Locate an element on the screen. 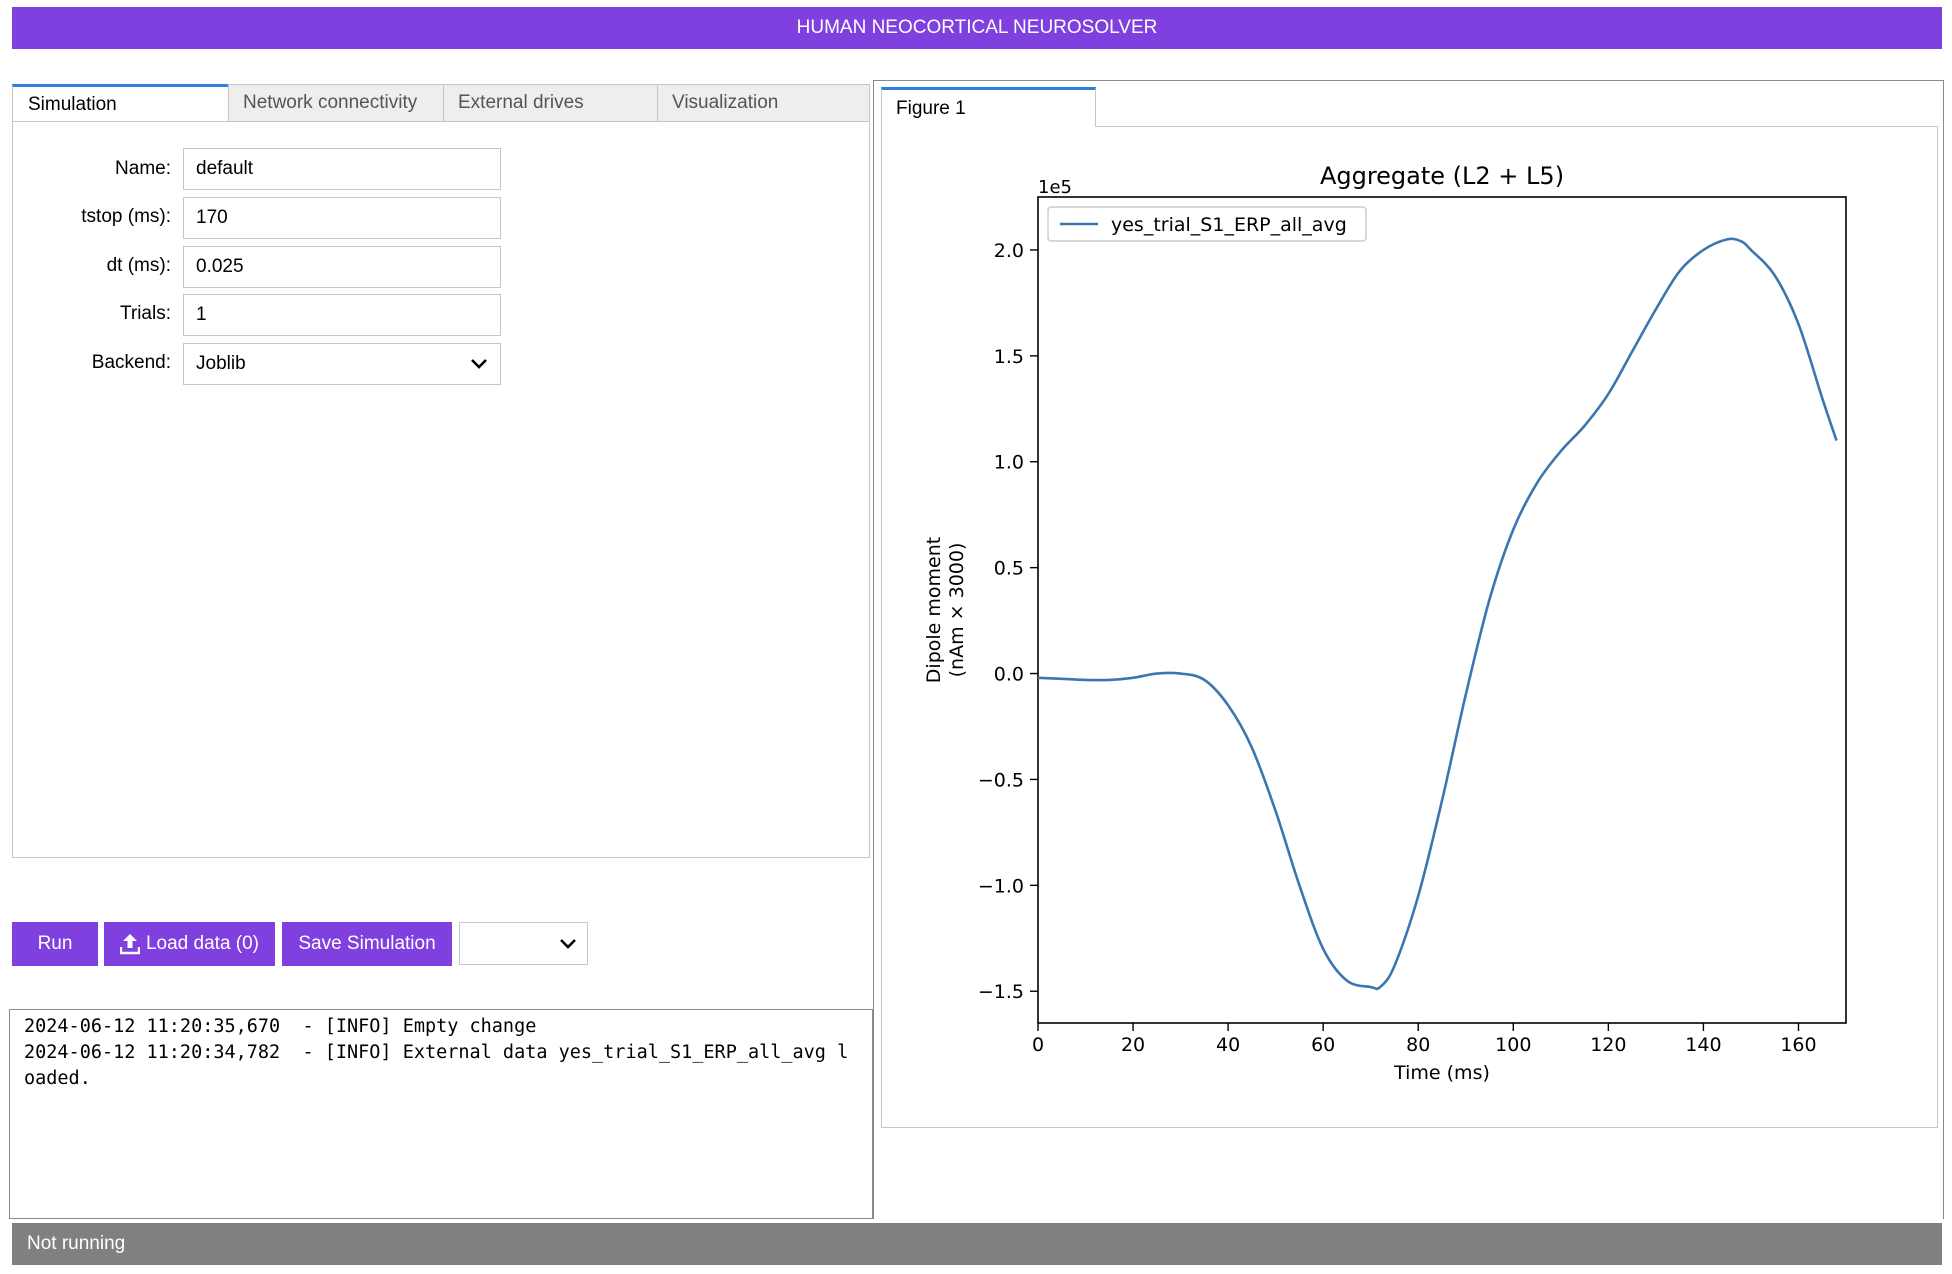 The image size is (1952, 1274). tstop-input: 170 is located at coordinates (342, 218).